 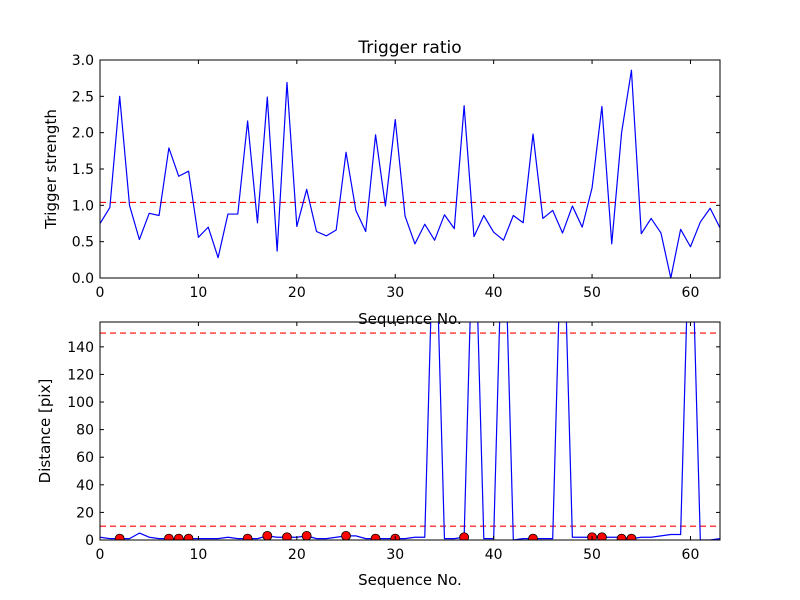 I want to click on y-tick-label: 2.5, so click(x=83, y=97).